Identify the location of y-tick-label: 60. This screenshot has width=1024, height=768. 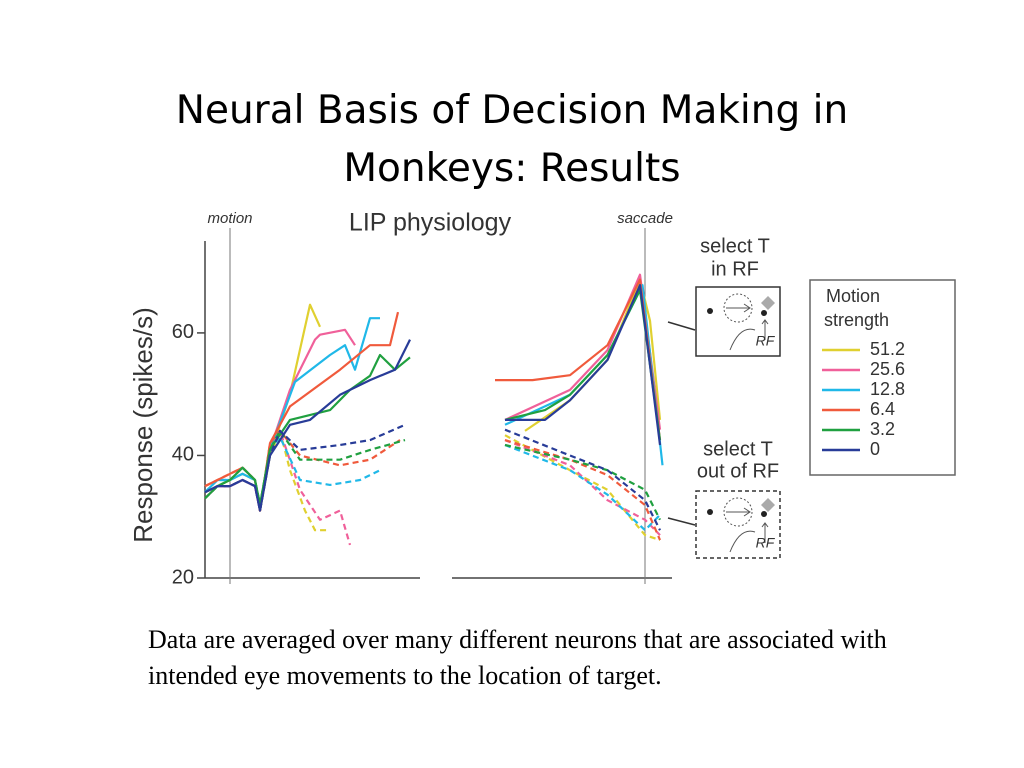
(183, 332).